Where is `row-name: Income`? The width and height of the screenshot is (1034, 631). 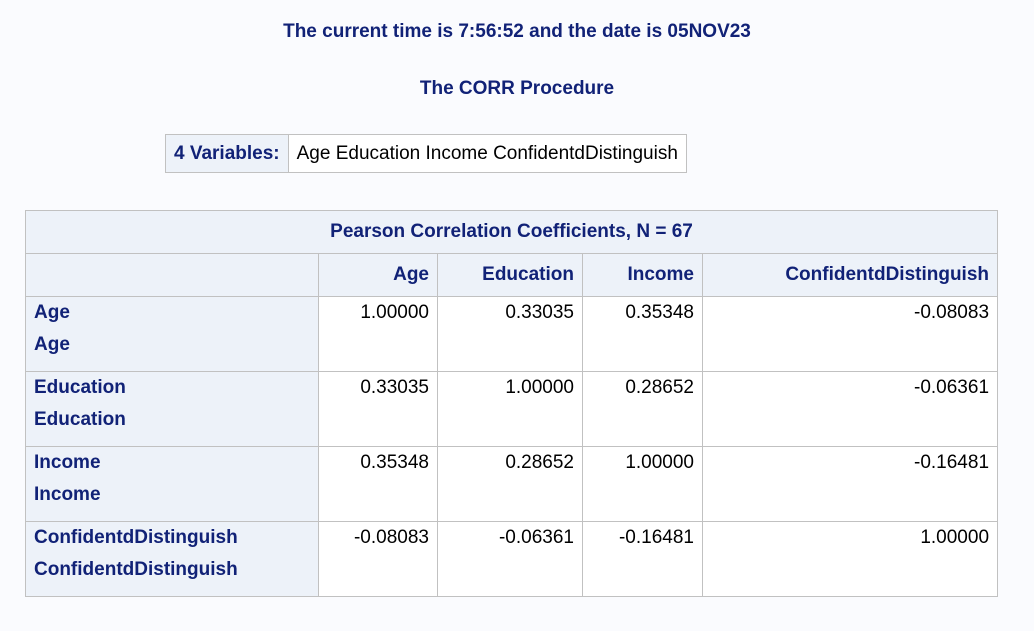 row-name: Income is located at coordinates (67, 462).